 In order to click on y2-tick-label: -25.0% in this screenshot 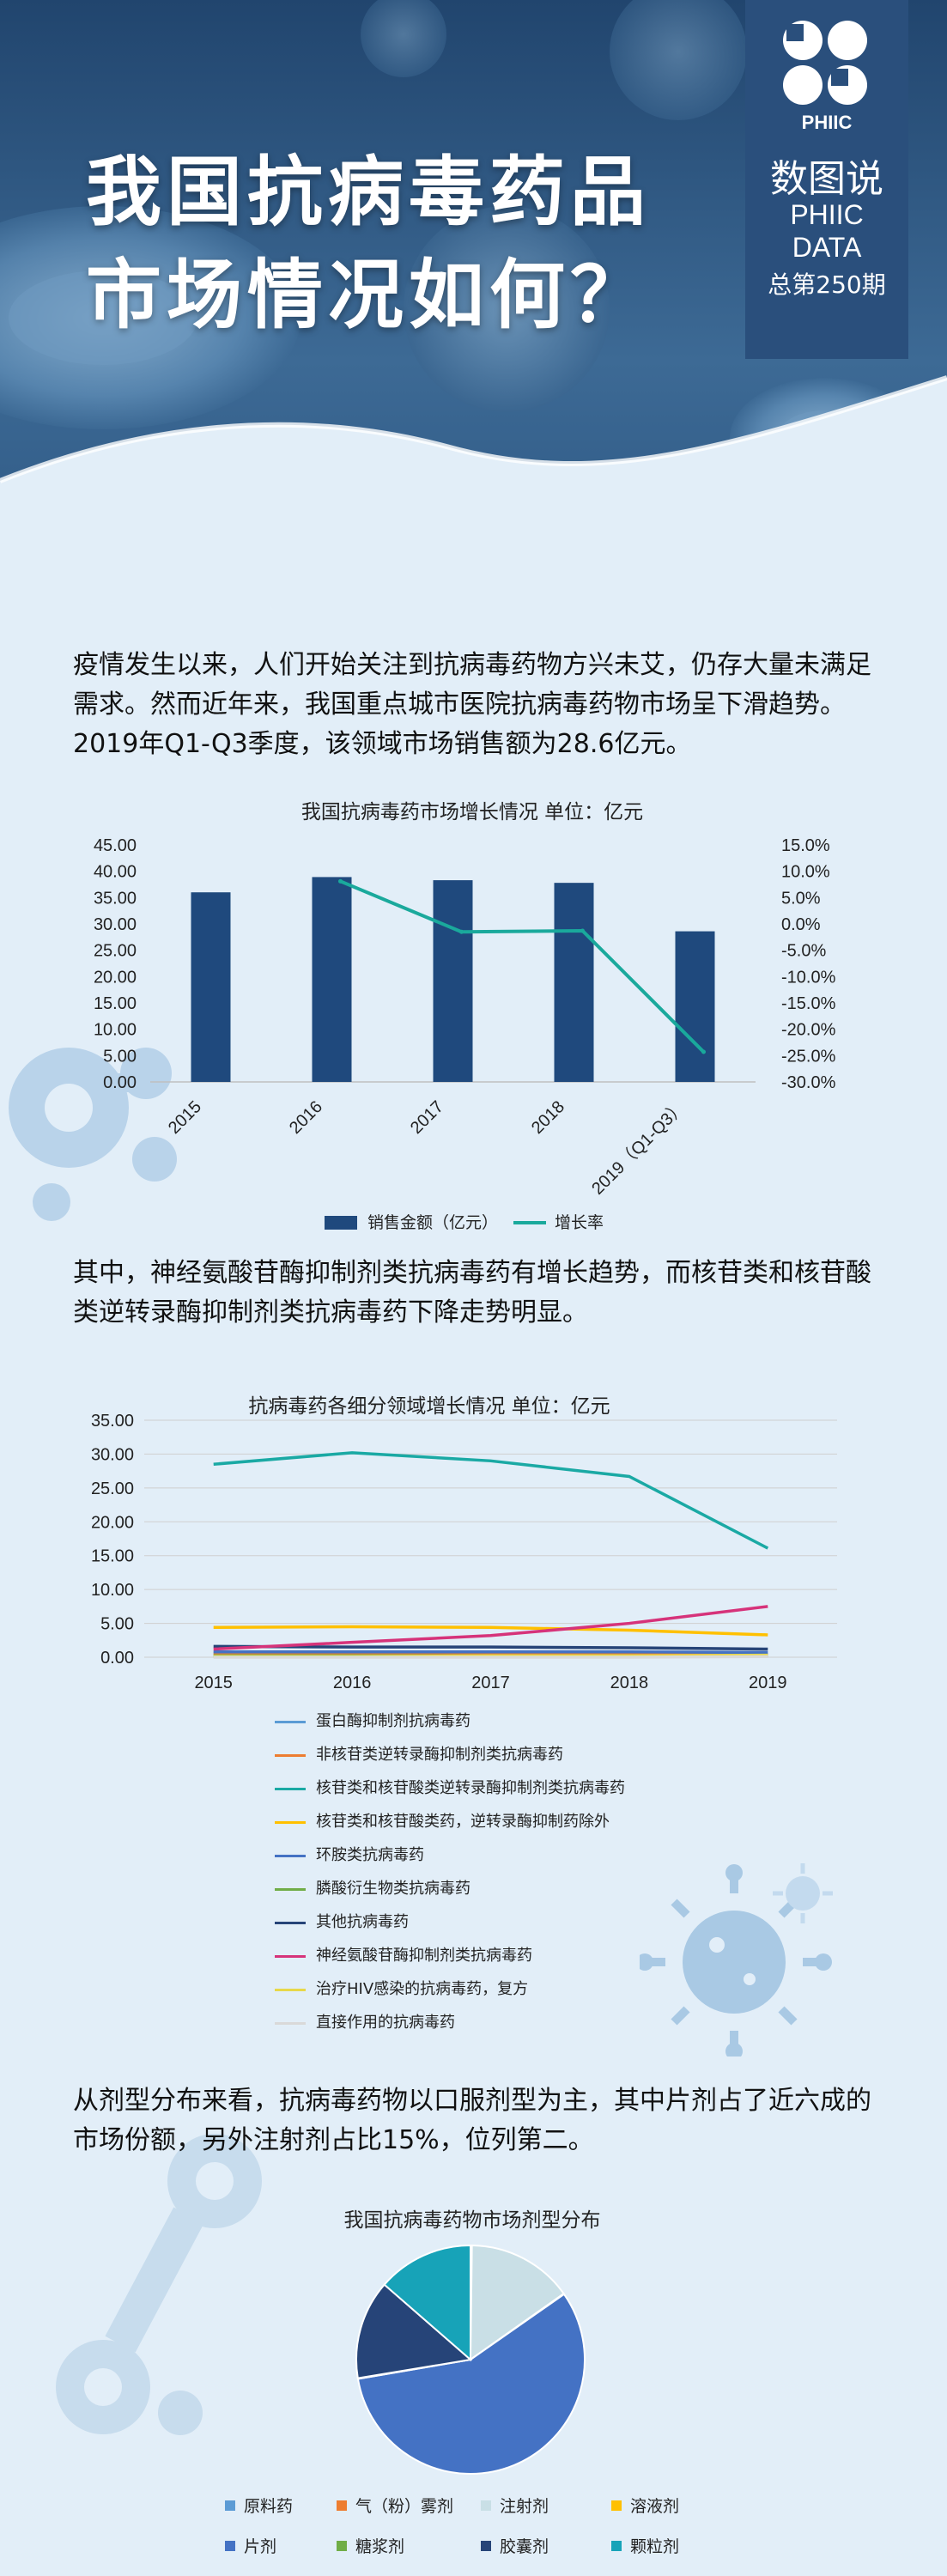, I will do `click(809, 1056)`.